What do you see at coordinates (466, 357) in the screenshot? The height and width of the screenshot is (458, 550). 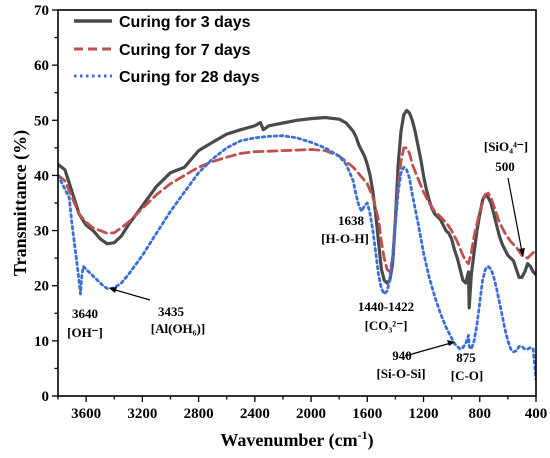 I see `annotation-875-label: 875` at bounding box center [466, 357].